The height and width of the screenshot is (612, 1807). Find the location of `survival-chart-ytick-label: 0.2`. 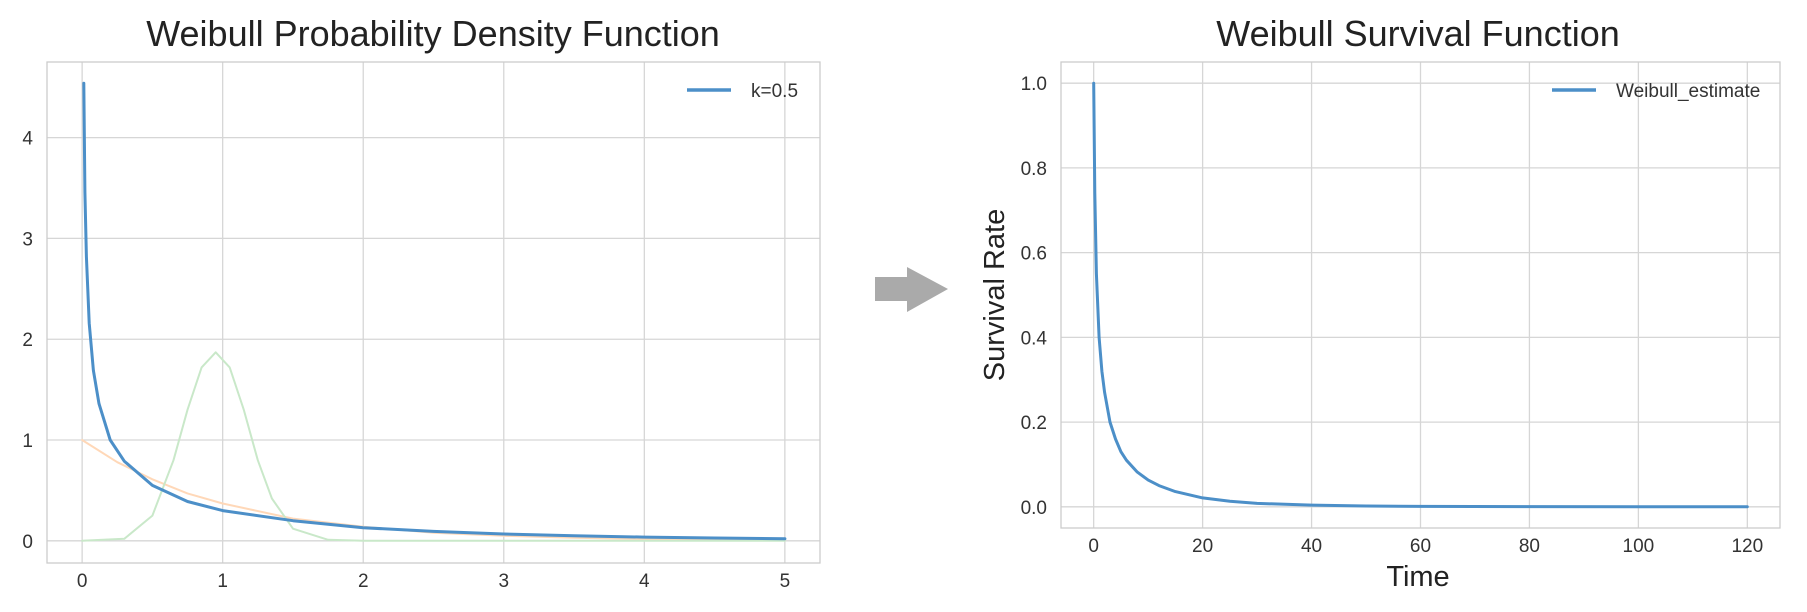

survival-chart-ytick-label: 0.2 is located at coordinates (1034, 423).